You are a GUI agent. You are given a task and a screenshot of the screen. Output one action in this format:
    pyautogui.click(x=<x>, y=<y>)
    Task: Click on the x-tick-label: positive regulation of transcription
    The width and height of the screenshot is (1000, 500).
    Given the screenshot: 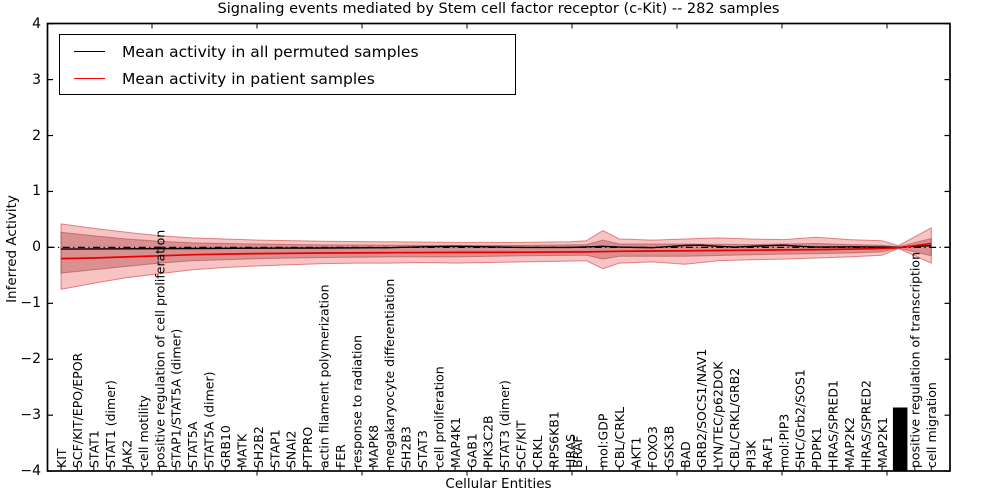 What is the action you would take?
    pyautogui.click(x=915, y=360)
    